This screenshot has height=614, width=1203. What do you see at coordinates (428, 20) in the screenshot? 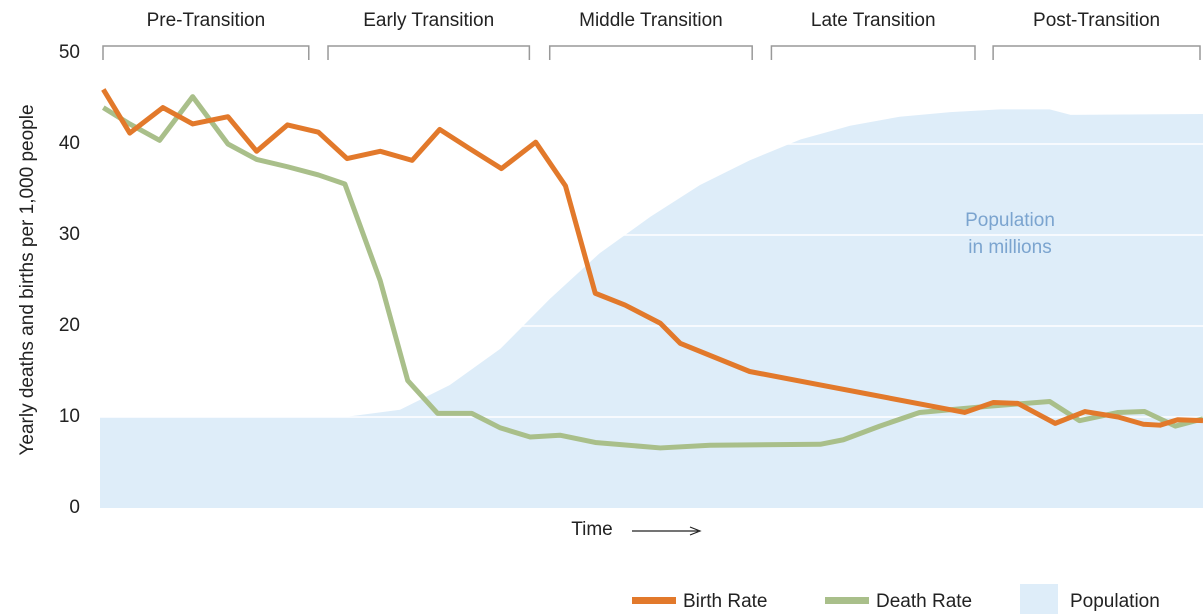
I see `phase-label: Early Transition` at bounding box center [428, 20].